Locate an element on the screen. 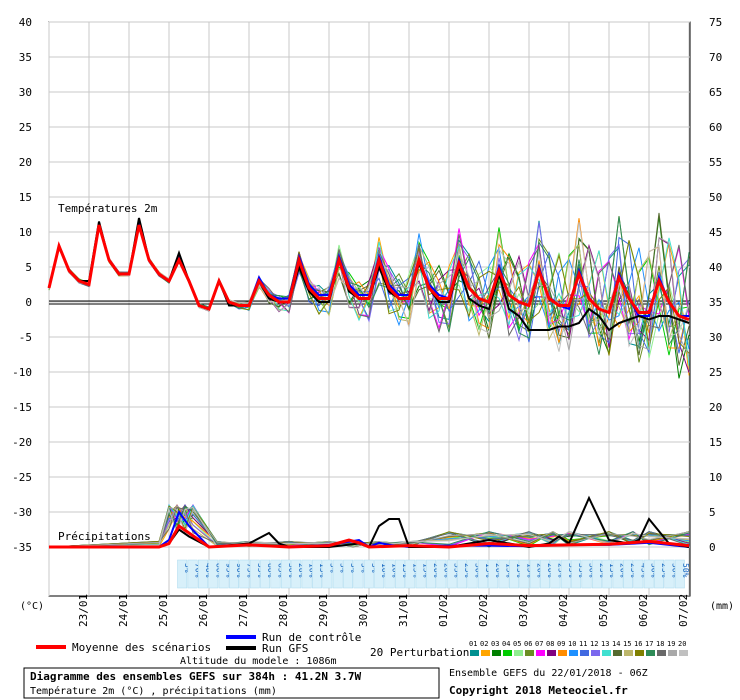 The width and height of the screenshot is (740, 700). temperature-tick-label: 35 is located at coordinates (25, 57).